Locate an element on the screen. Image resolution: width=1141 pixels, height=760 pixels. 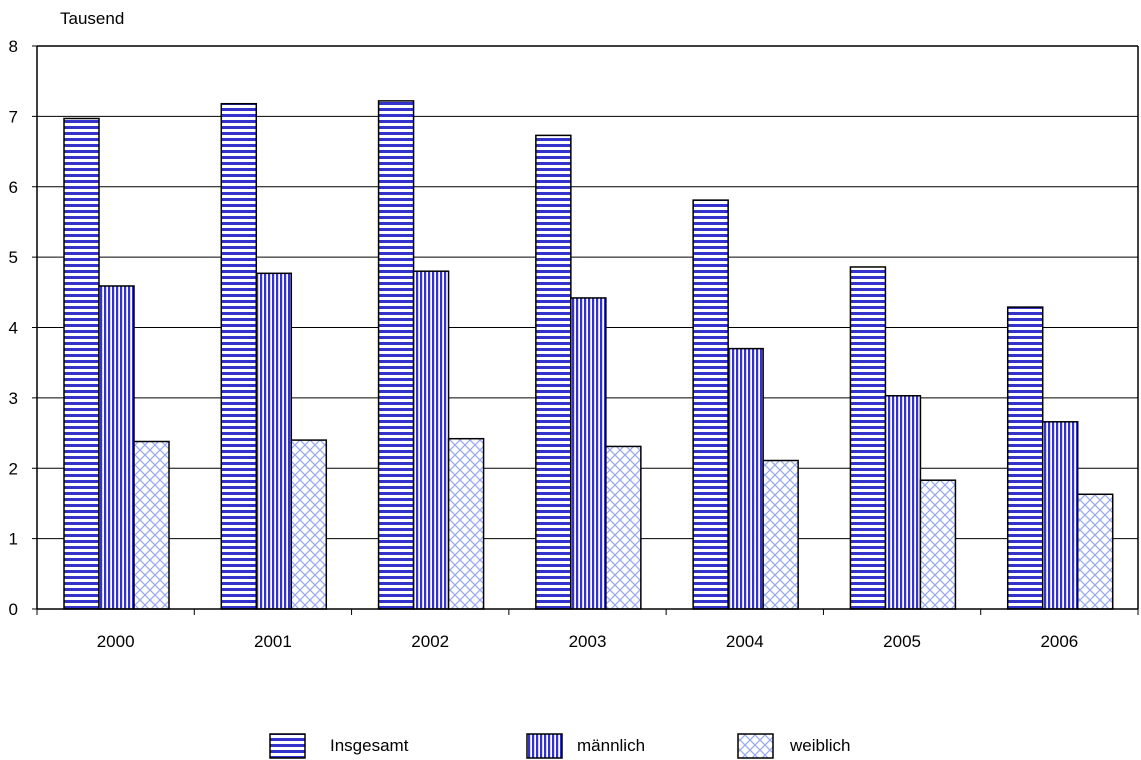
bar-maennlich-2000 is located at coordinates (116, 447).